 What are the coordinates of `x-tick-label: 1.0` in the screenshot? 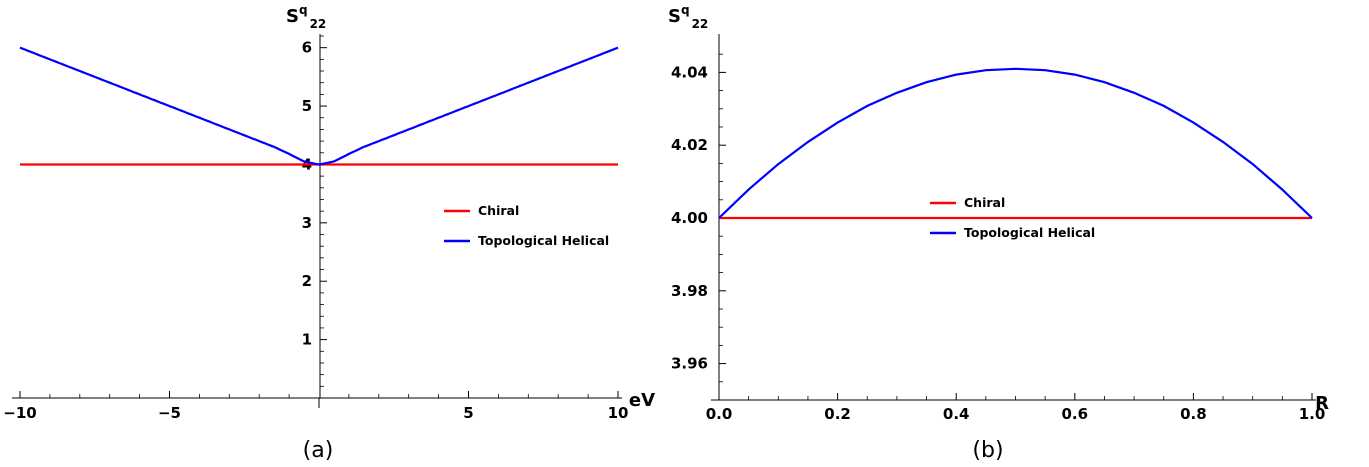 It's located at (1312, 414).